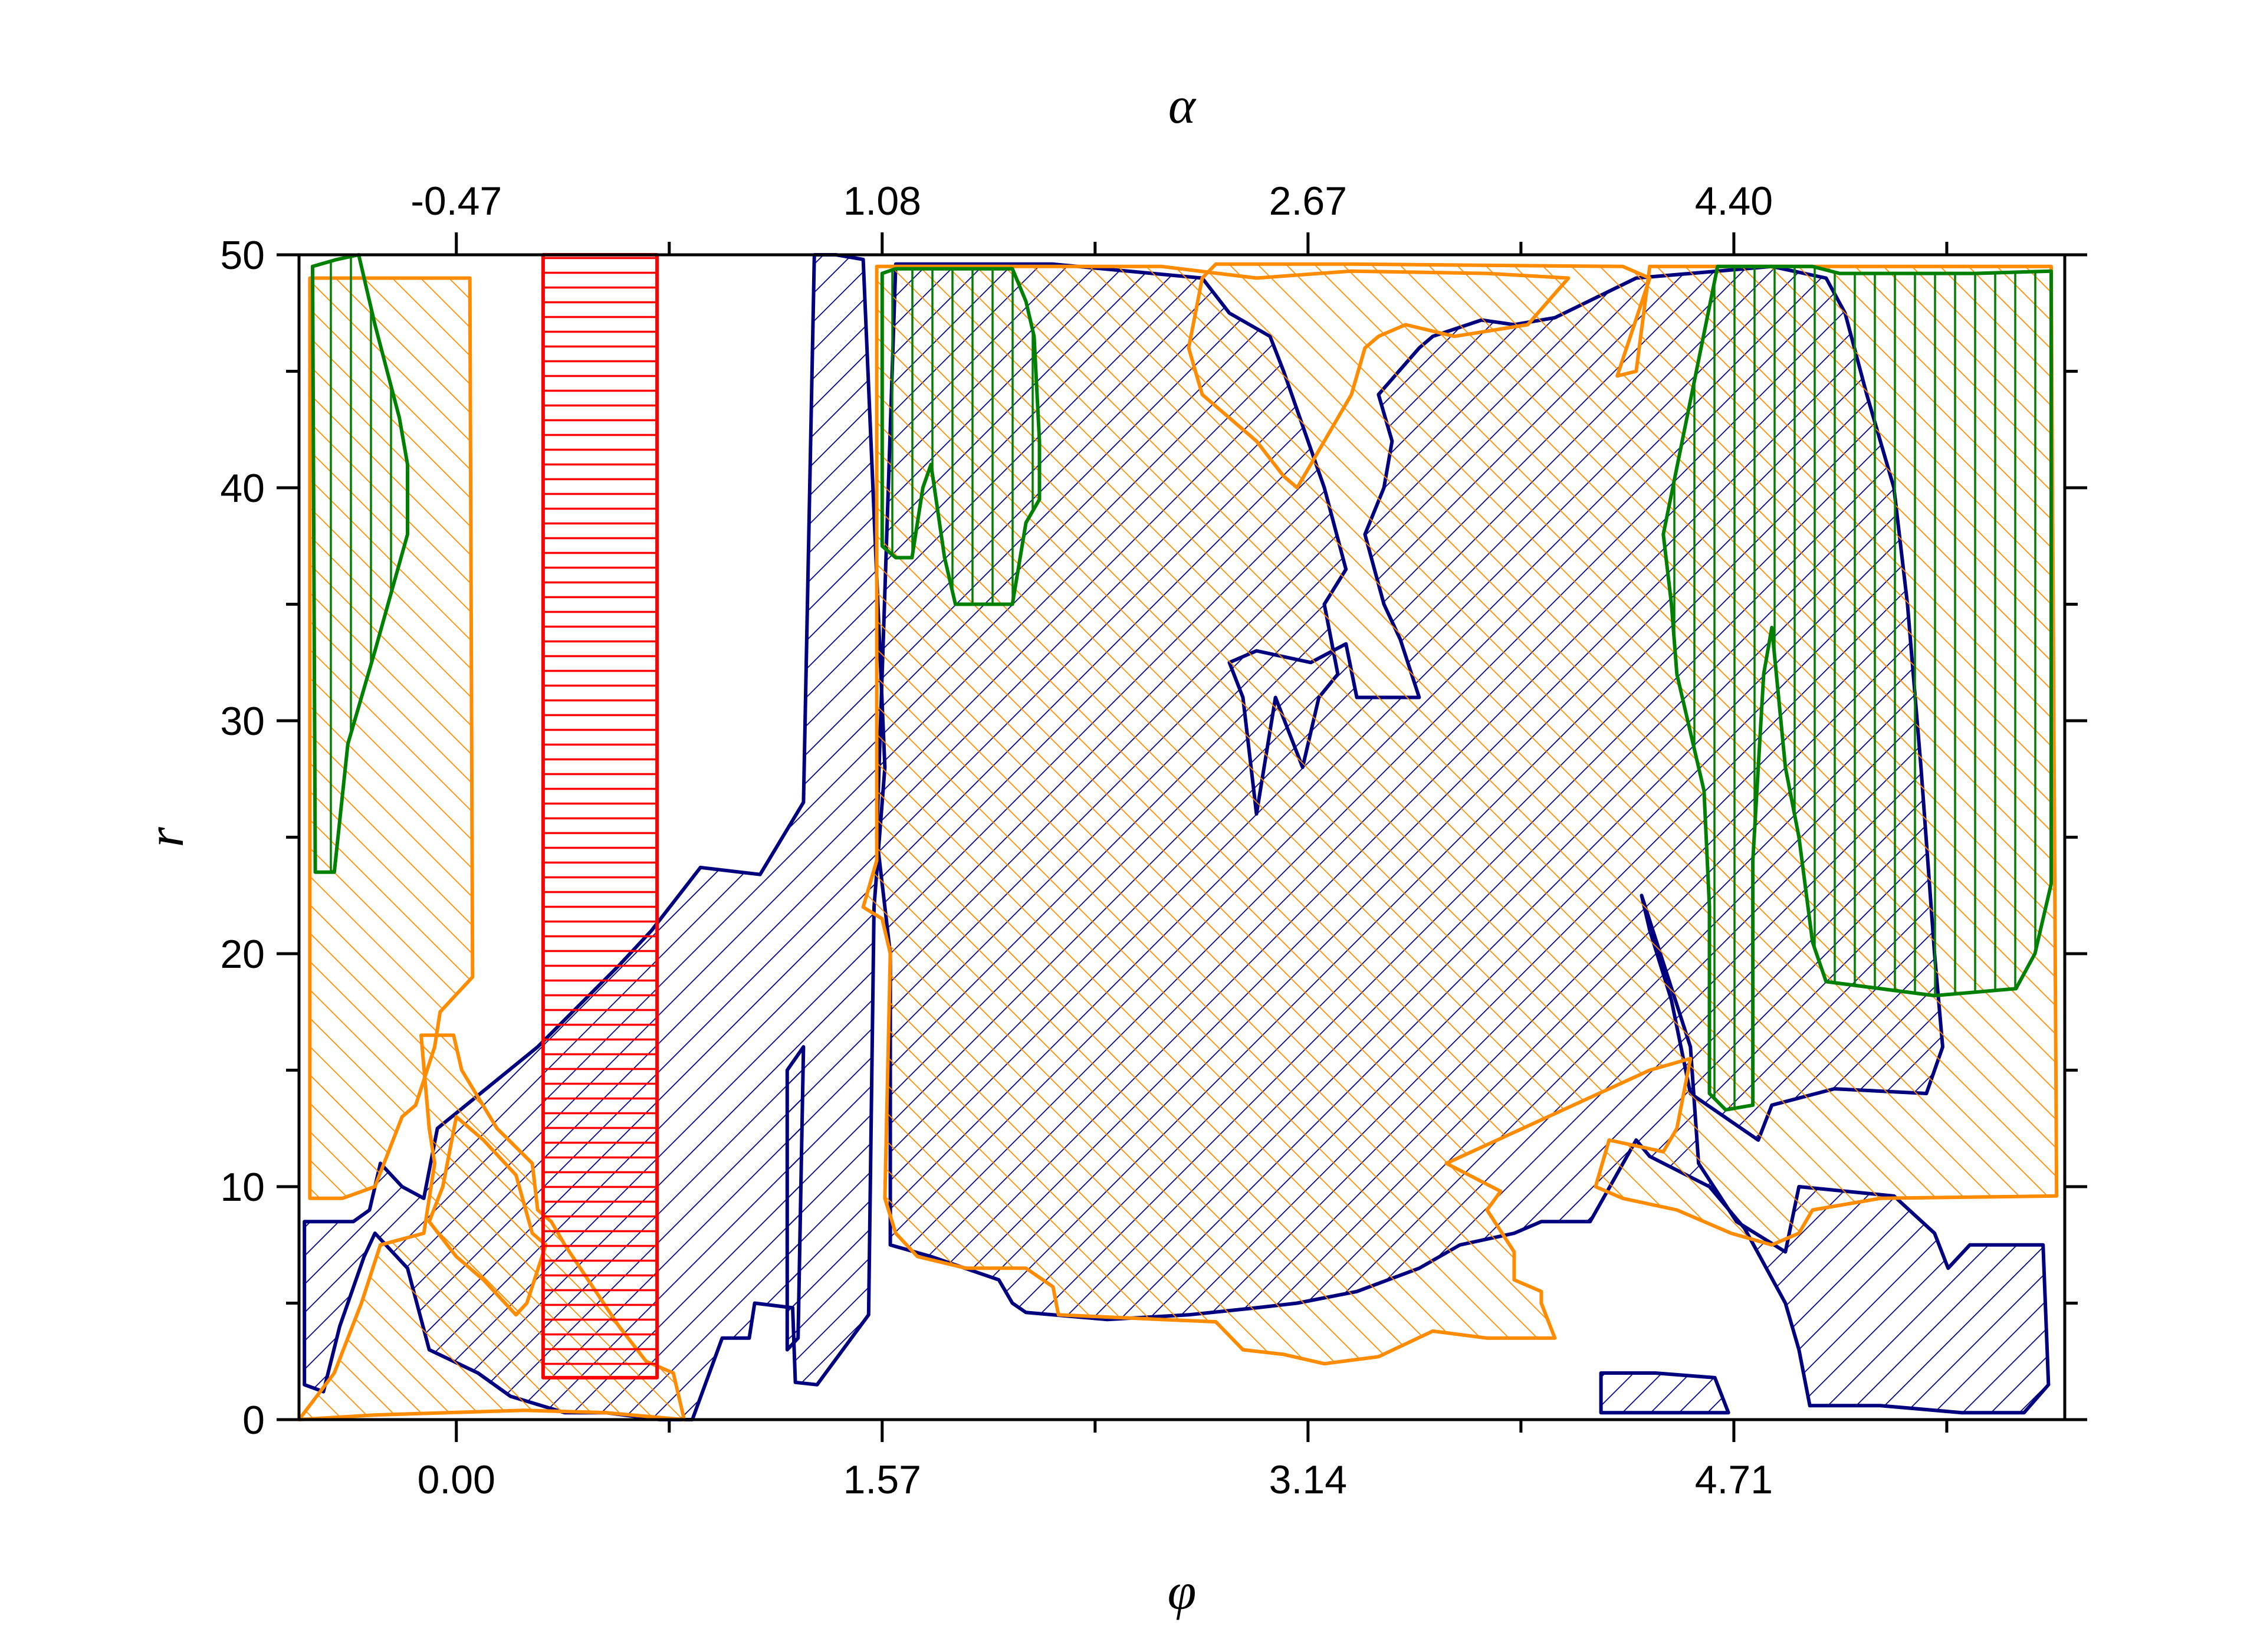 The height and width of the screenshot is (1652, 2247). Describe the element at coordinates (242, 721) in the screenshot. I see `y-tick-label: 30` at that location.